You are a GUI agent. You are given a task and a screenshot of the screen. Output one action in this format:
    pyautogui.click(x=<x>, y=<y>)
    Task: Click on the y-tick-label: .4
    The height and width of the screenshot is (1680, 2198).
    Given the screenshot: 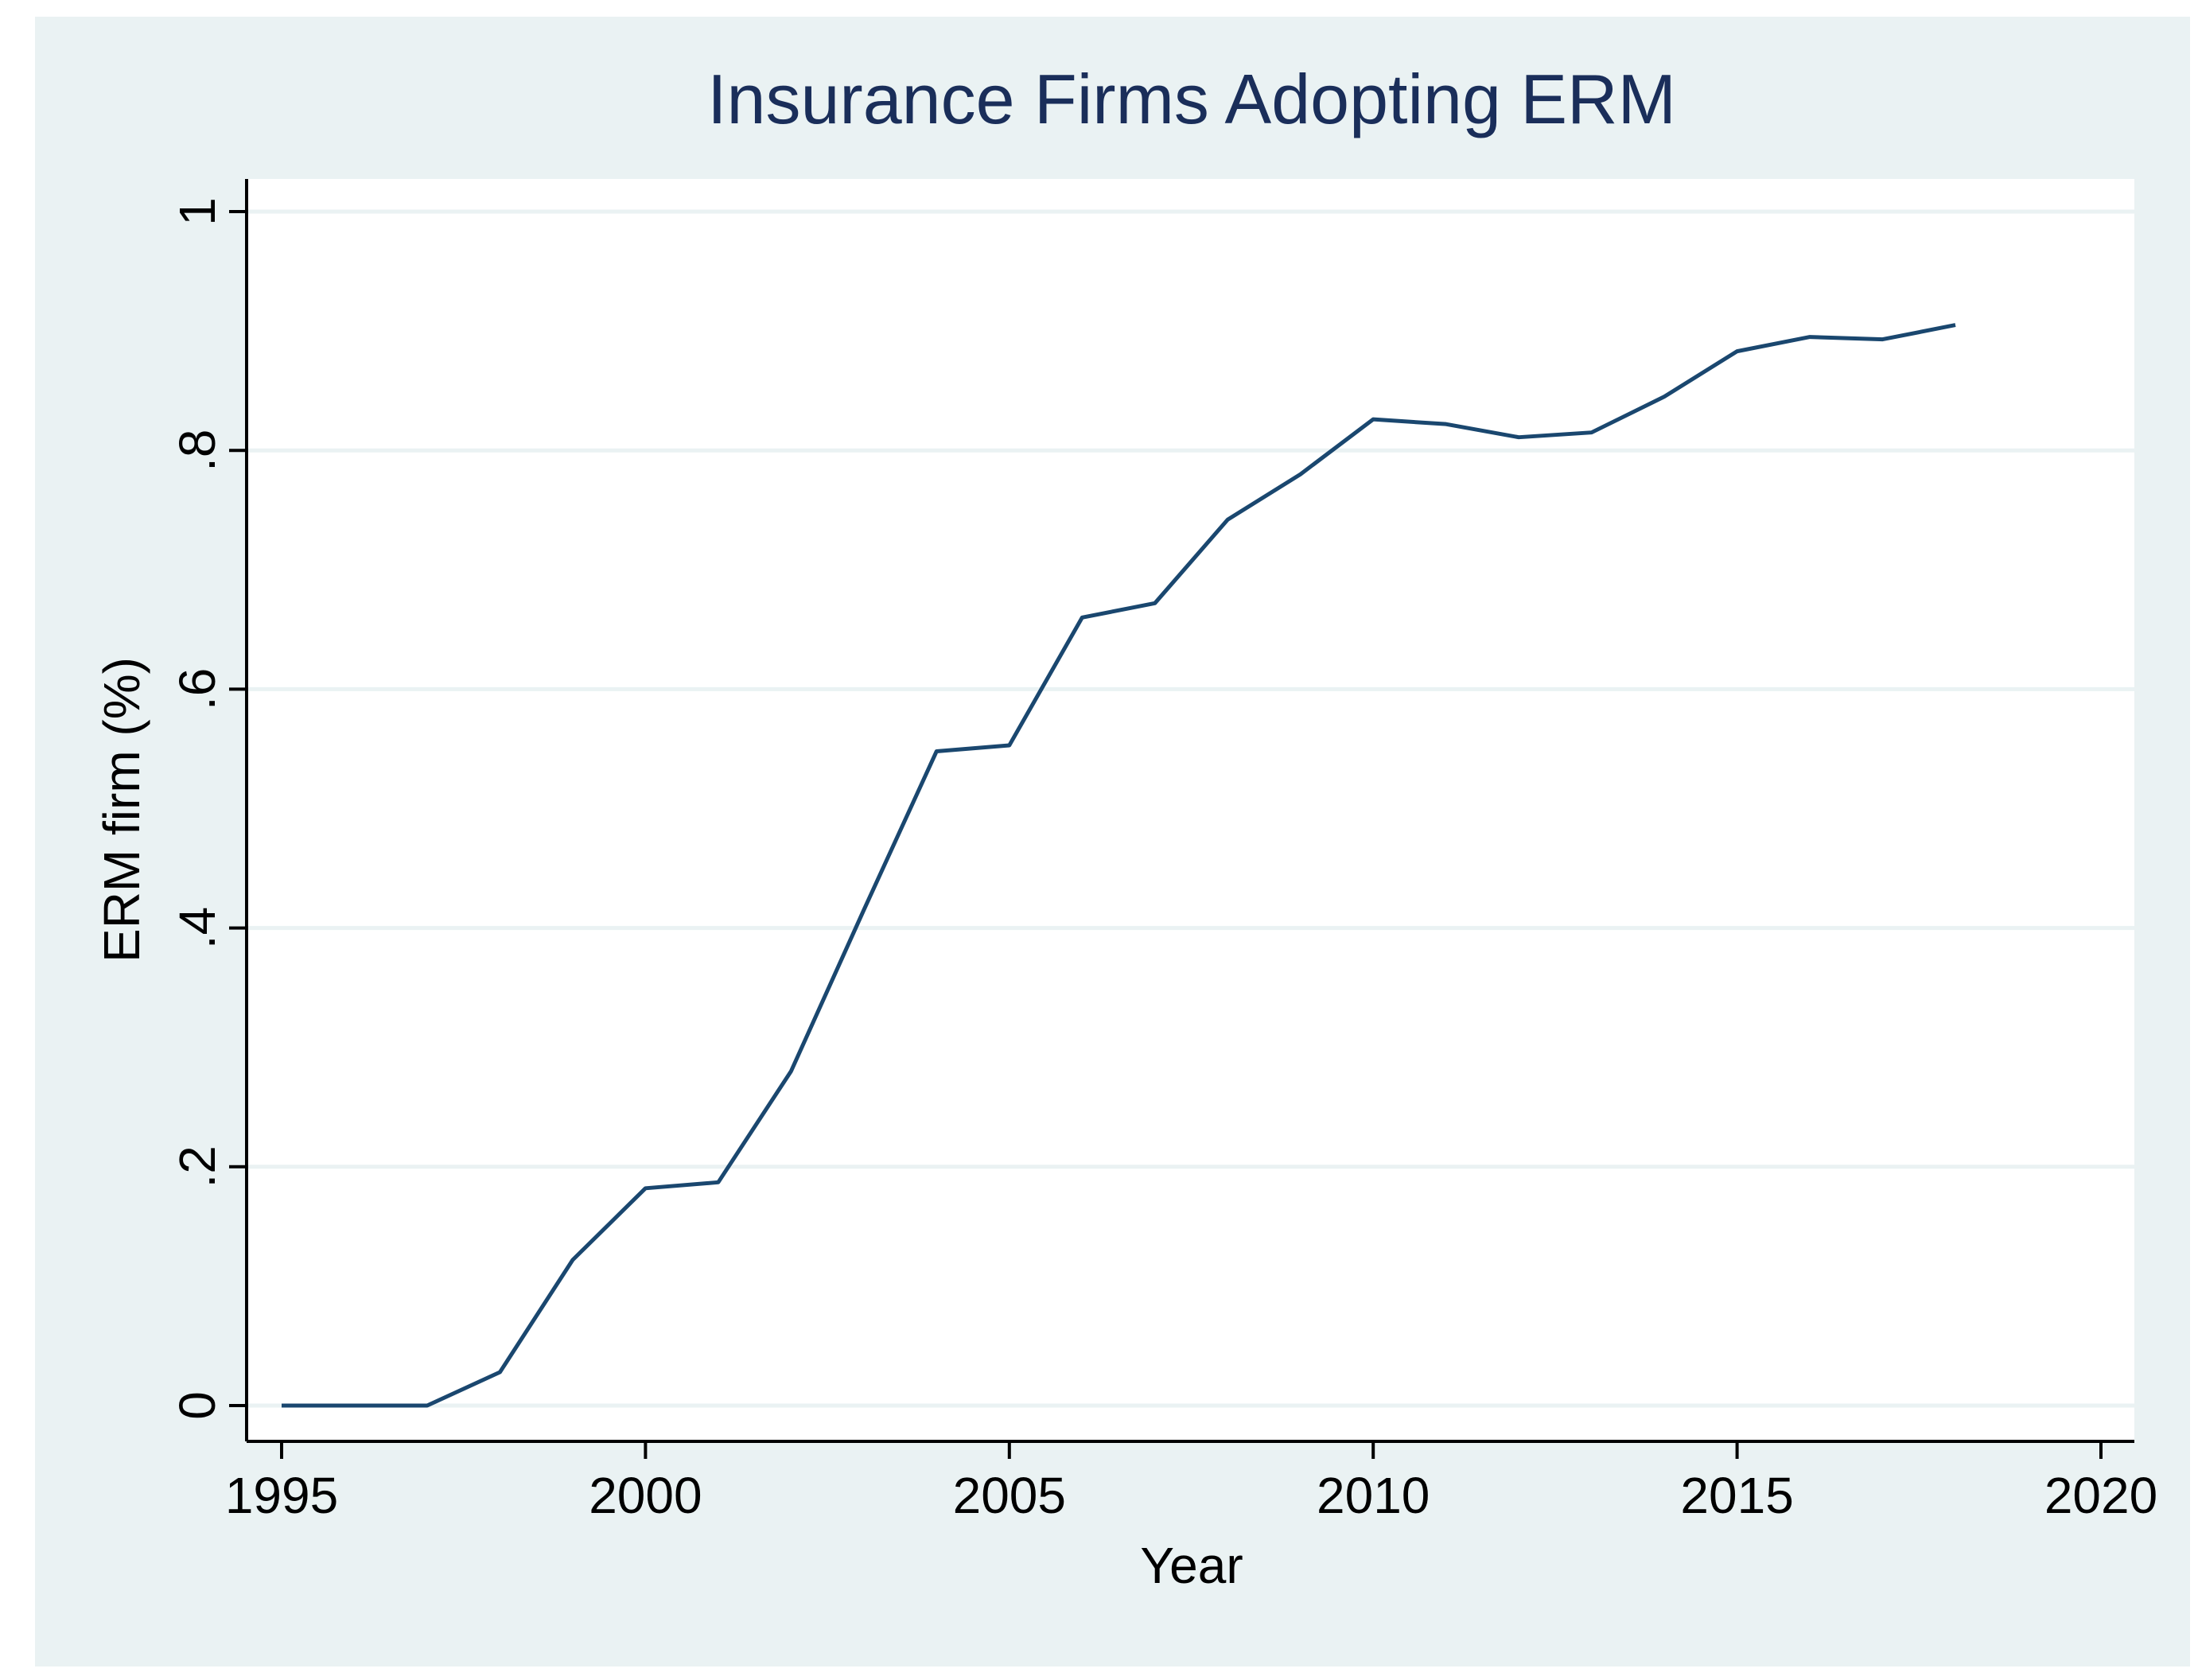 What is the action you would take?
    pyautogui.click(x=197, y=928)
    